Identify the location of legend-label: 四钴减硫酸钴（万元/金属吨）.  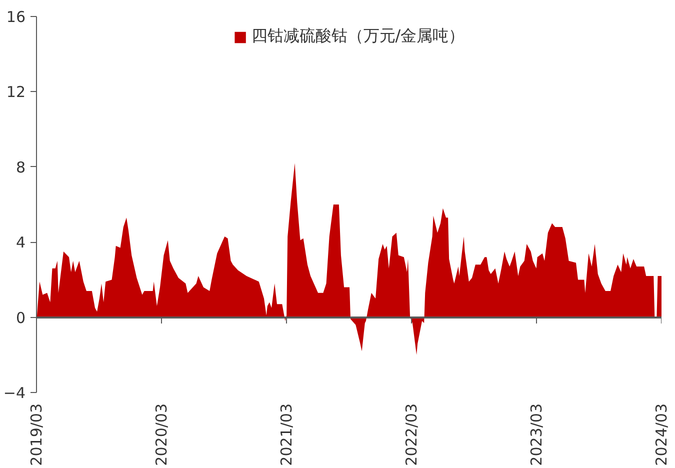
(358, 36).